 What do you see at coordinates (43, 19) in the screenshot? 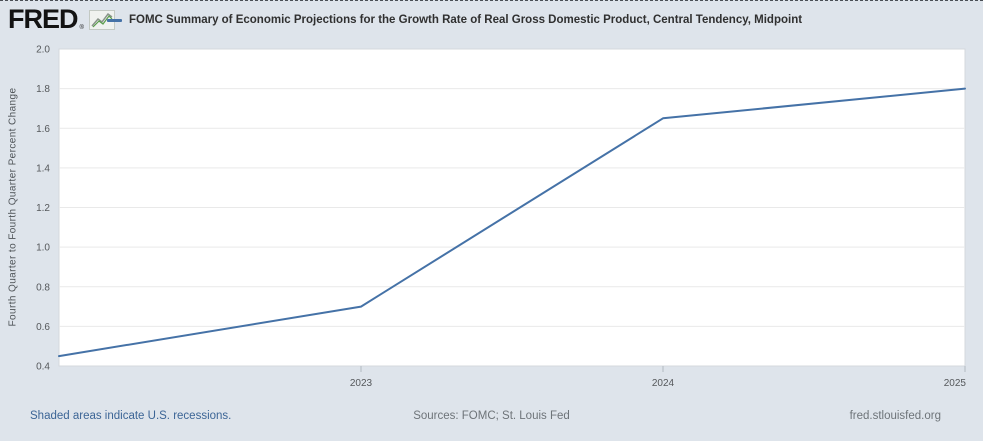
I see `fred-logo-text: FRED` at bounding box center [43, 19].